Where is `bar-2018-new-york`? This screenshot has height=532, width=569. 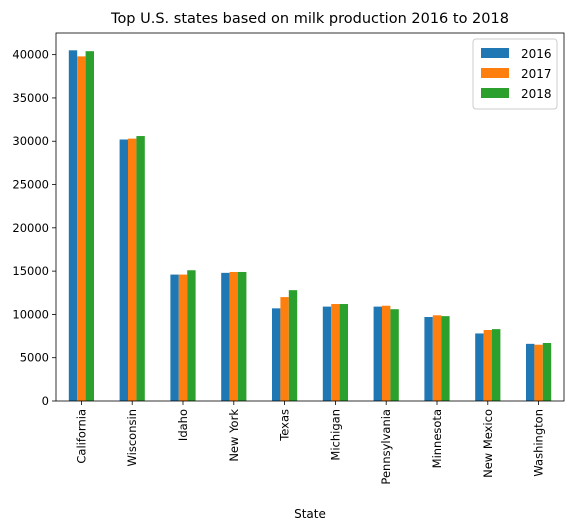
bar-2018-new-york is located at coordinates (242, 336).